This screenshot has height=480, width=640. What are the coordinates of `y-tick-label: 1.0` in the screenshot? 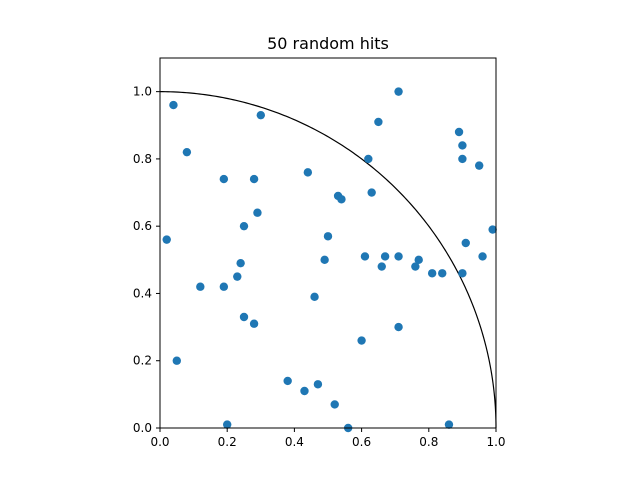 It's located at (142, 92).